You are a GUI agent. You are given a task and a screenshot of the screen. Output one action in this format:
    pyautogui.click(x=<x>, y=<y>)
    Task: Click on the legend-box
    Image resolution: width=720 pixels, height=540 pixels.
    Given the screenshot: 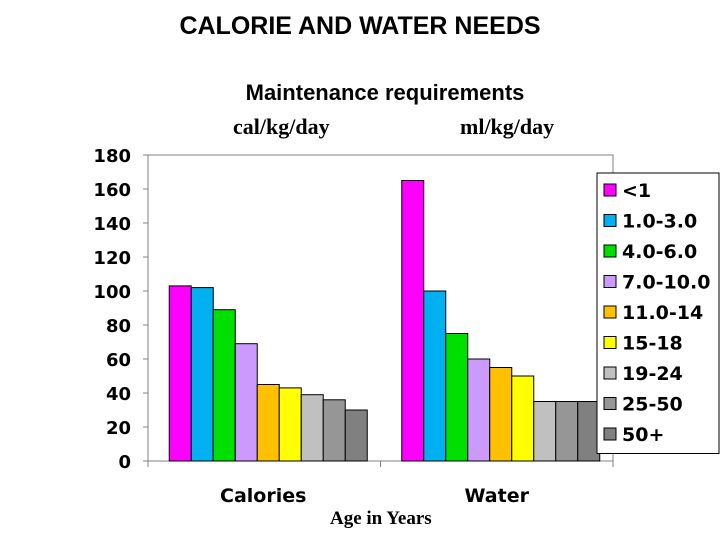 What is the action you would take?
    pyautogui.click(x=658, y=313)
    